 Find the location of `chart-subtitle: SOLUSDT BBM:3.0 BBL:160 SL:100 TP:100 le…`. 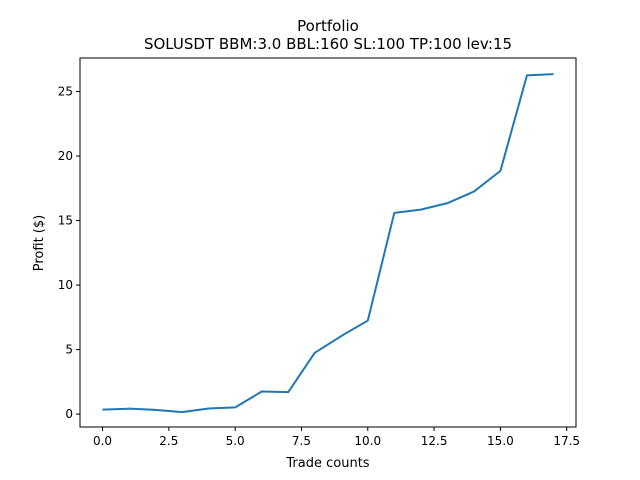

chart-subtitle: SOLUSDT BBM:3.0 BBL:160 SL:100 TP:100 le… is located at coordinates (328, 44).